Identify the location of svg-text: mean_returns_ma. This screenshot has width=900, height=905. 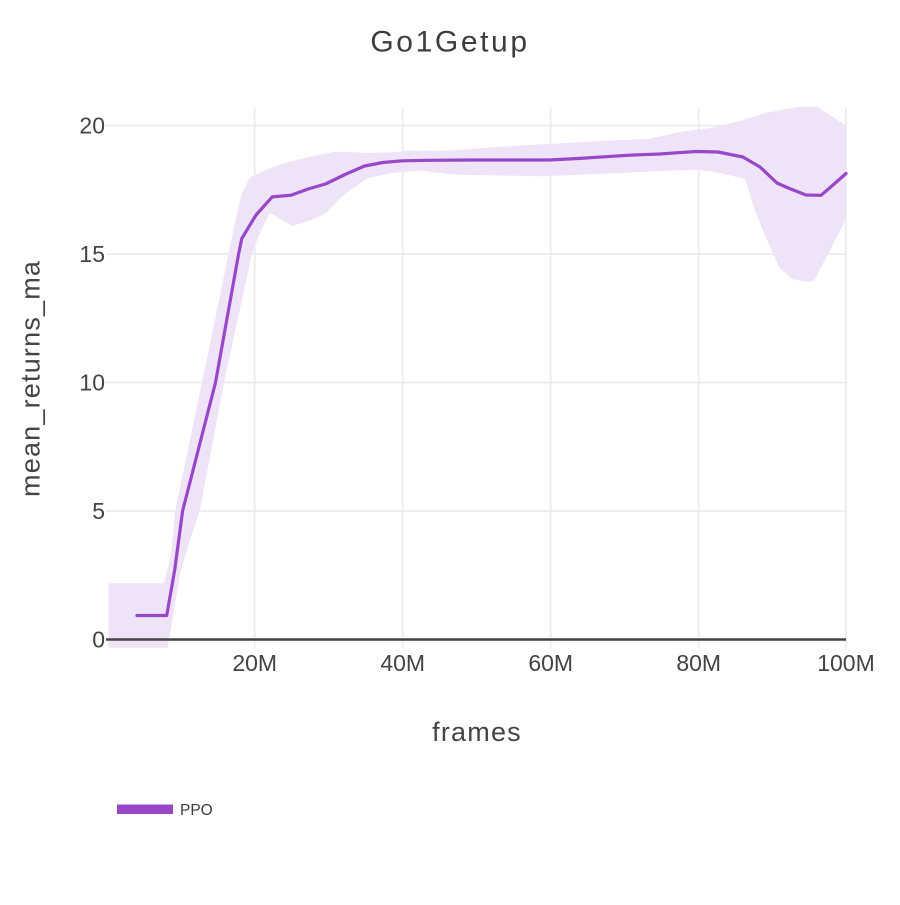
(31, 378).